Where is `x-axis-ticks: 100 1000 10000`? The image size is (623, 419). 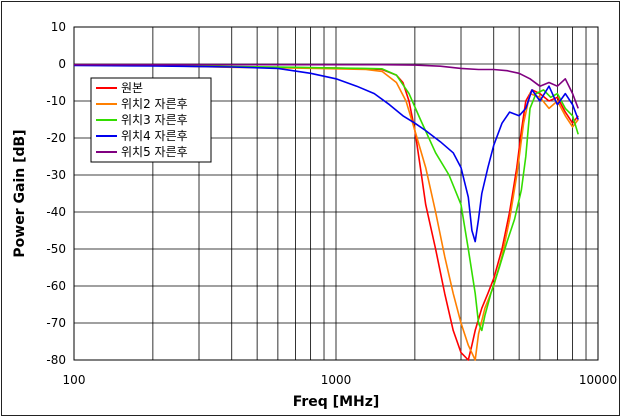
x-axis-ticks: 100 1000 10000 is located at coordinates (340, 380).